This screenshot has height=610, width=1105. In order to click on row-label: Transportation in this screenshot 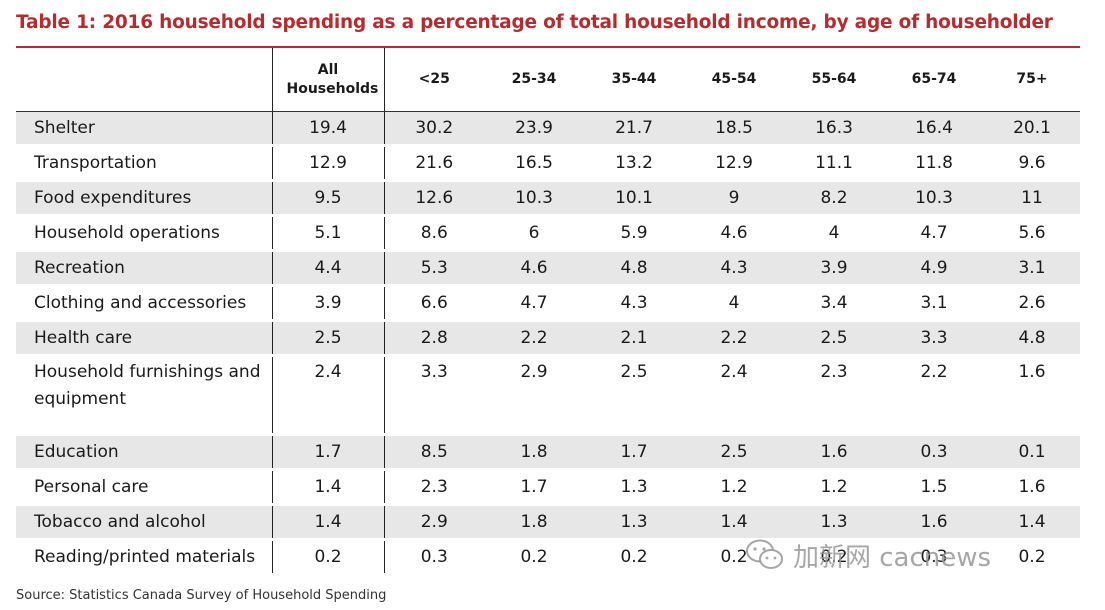, I will do `click(144, 162)`.